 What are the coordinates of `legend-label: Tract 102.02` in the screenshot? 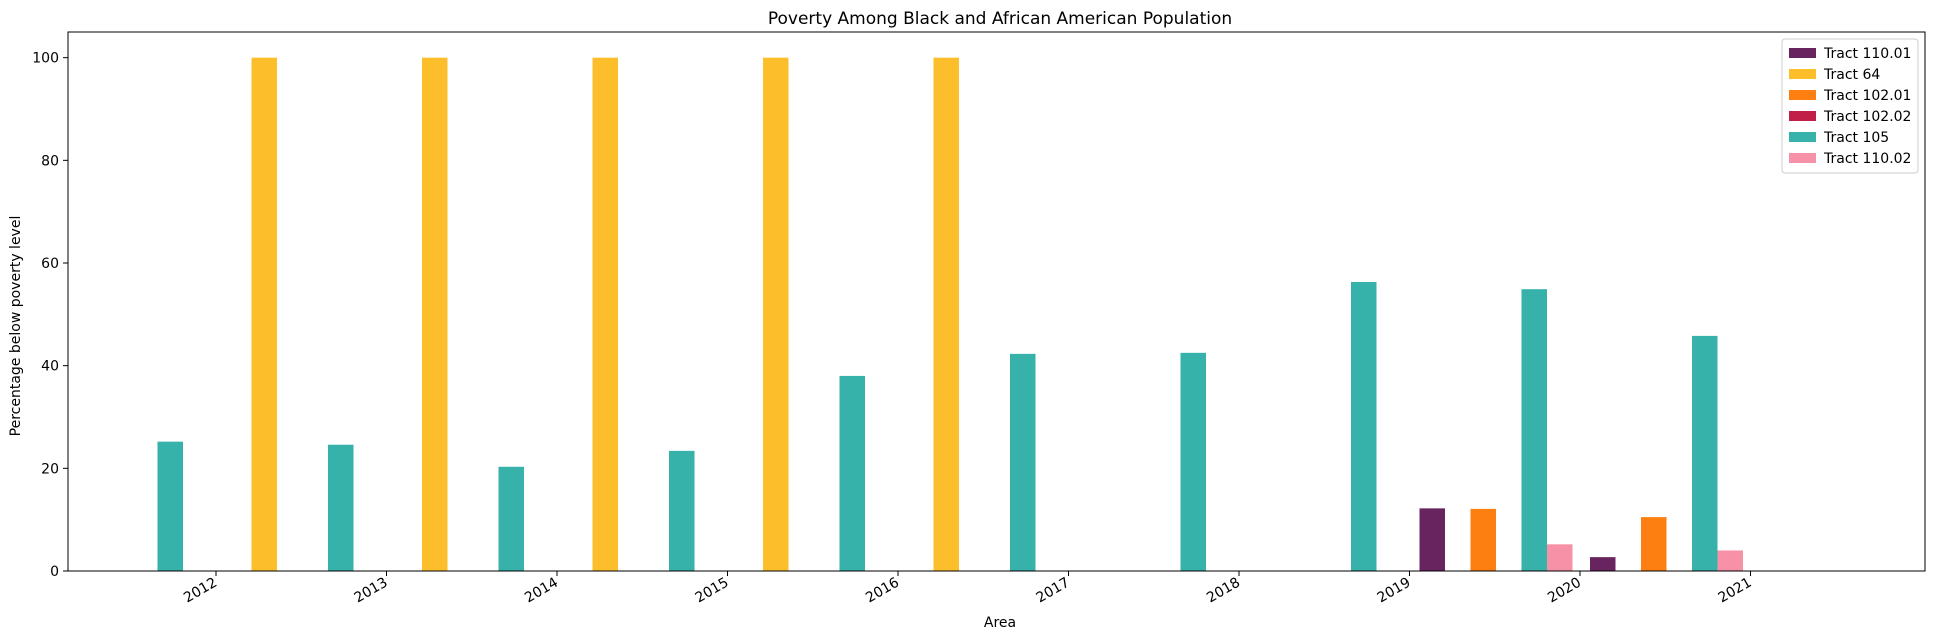 It's located at (1867, 117).